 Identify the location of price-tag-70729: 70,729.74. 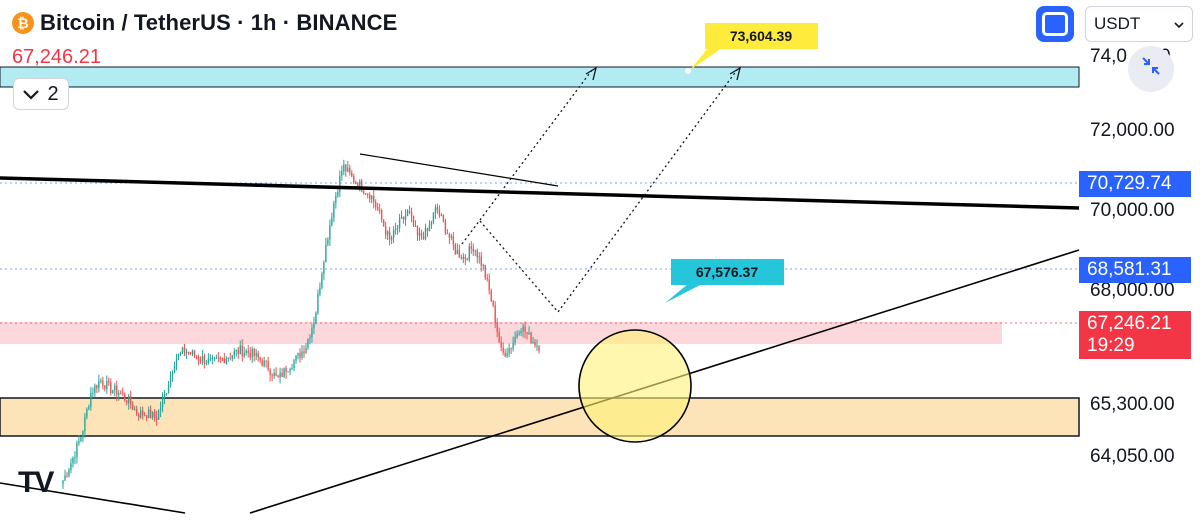
(1135, 184).